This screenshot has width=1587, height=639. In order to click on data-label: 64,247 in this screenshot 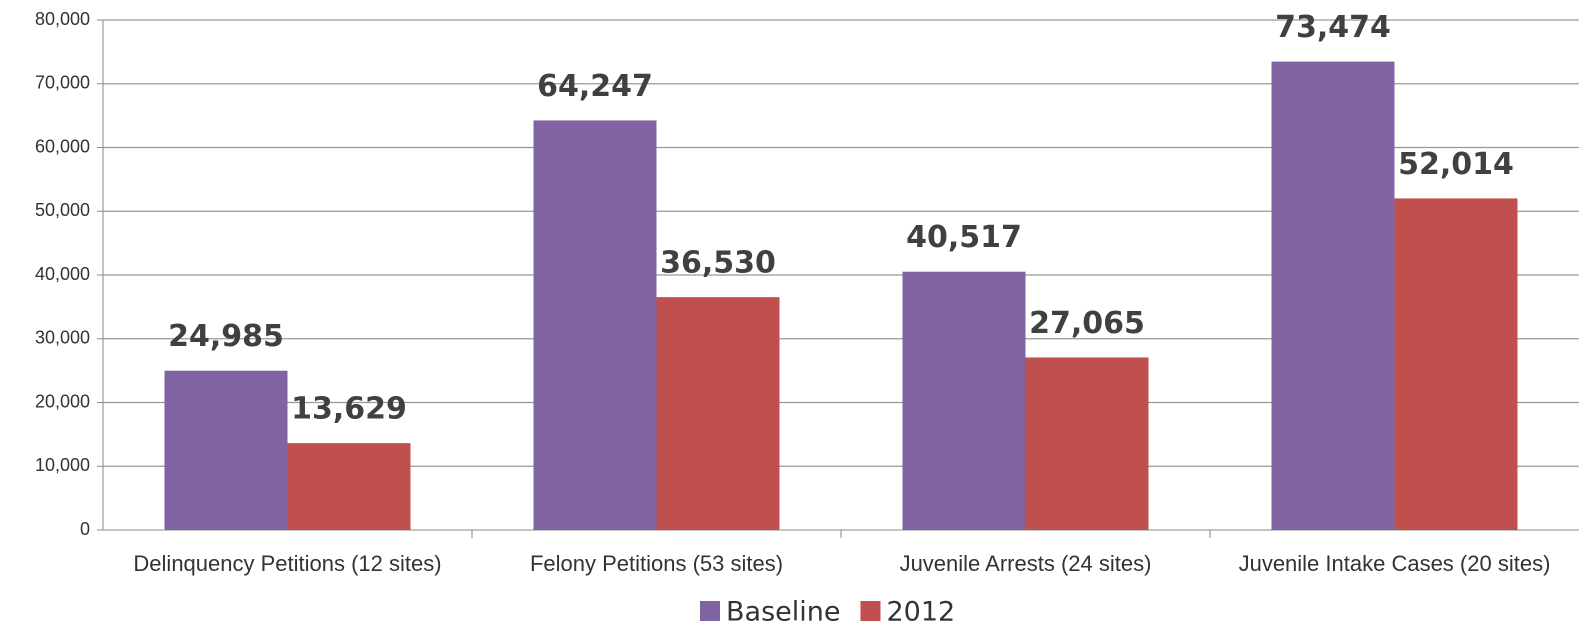, I will do `click(595, 86)`.